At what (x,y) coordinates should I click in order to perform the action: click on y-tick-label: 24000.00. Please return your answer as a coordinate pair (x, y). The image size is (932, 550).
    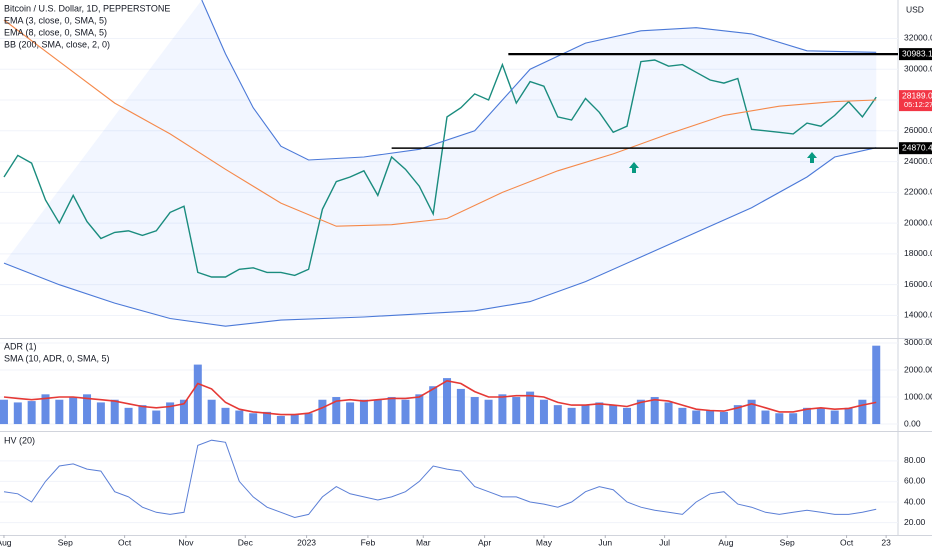
    Looking at the image, I should click on (918, 161).